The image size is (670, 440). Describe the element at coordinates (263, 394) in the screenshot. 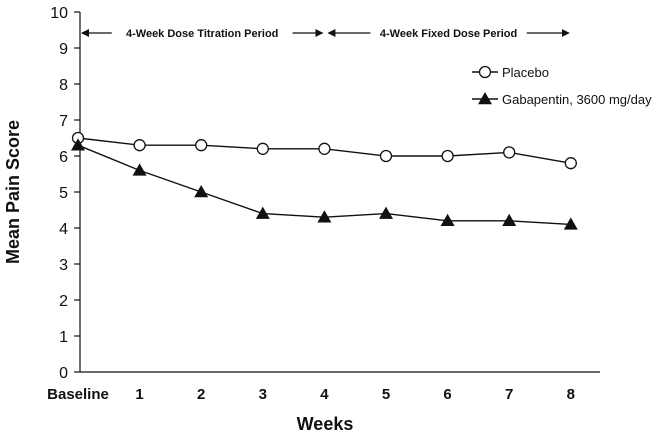

I see `x-tick-label: 3` at that location.